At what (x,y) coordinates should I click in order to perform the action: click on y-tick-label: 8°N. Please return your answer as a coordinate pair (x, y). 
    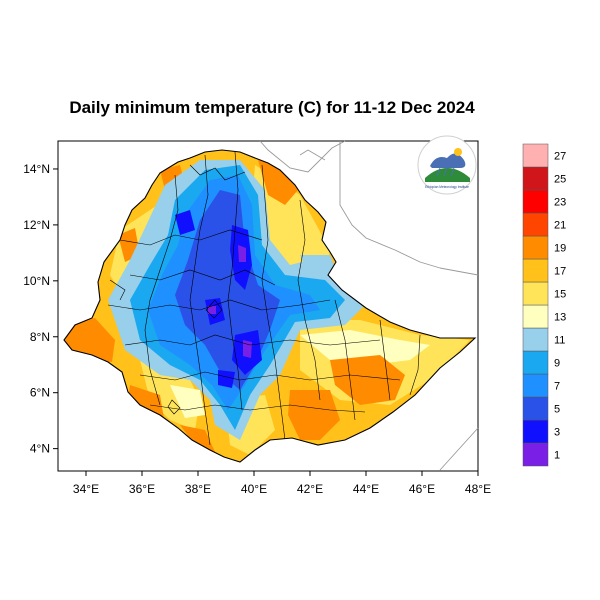
    Looking at the image, I should click on (40, 337).